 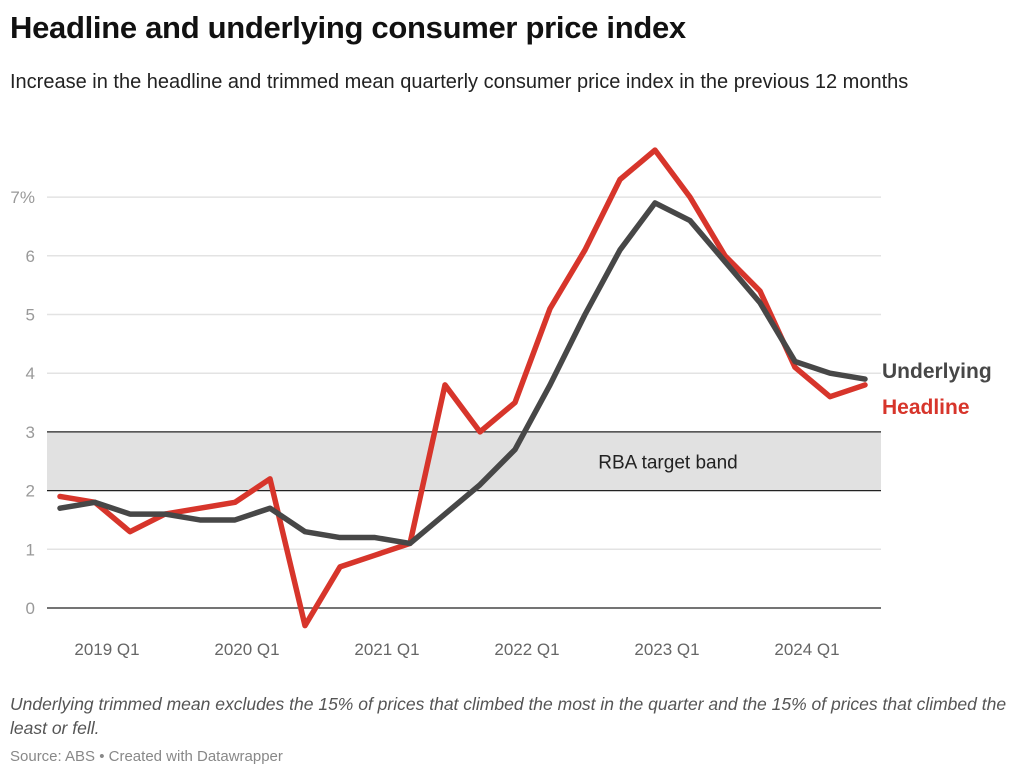 I want to click on y-tick-label: 4, so click(x=30, y=373).